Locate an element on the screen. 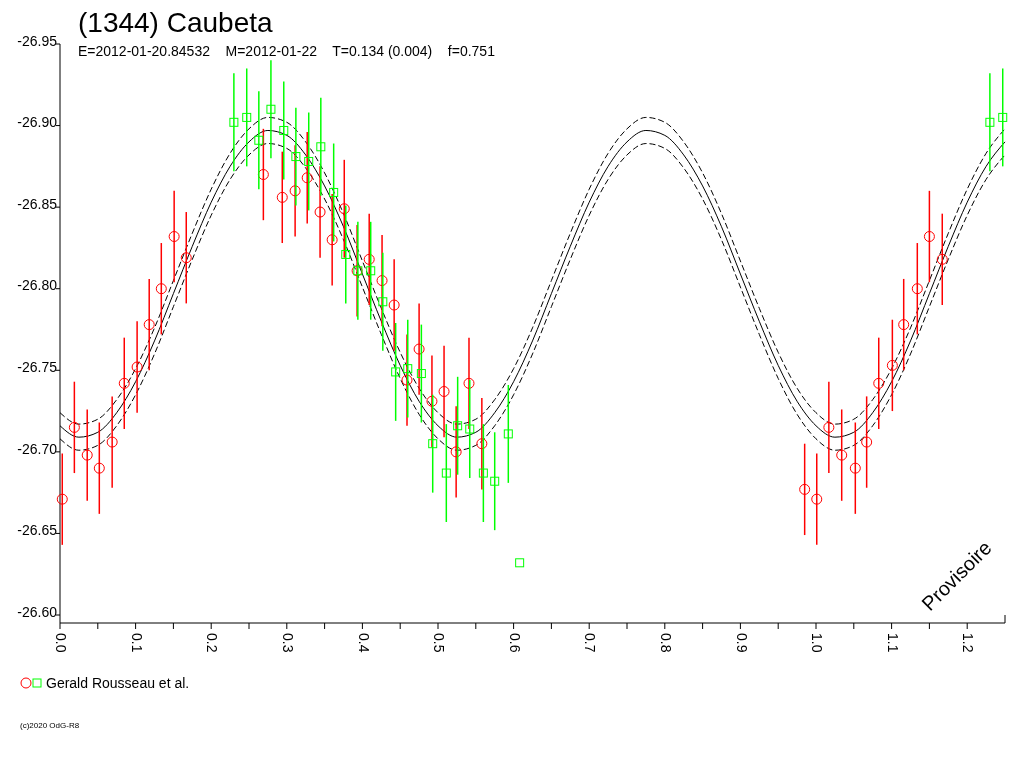  x-tick-label: 0.3 is located at coordinates (288, 643).